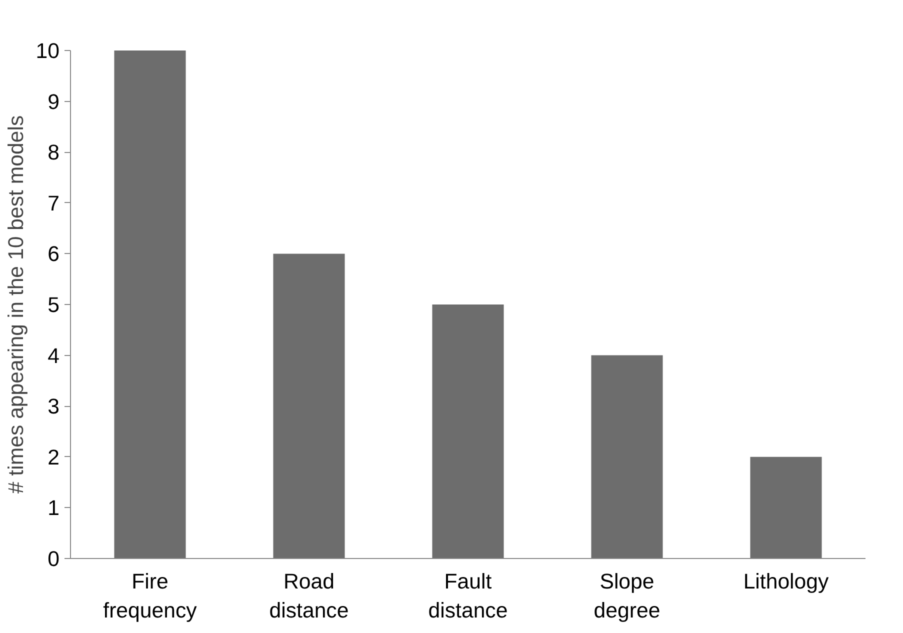 Image resolution: width=903 pixels, height=633 pixels. What do you see at coordinates (16, 304) in the screenshot?
I see `y-axis-title: # times appearing in the 10 best models` at bounding box center [16, 304].